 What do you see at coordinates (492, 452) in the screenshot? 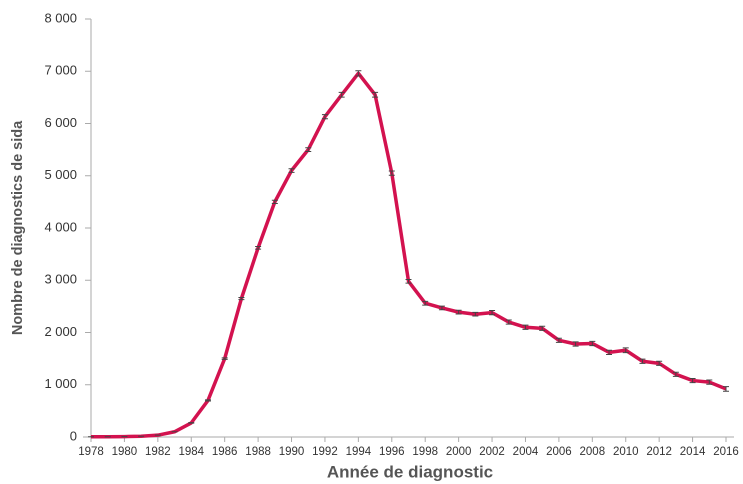
I see `x-tick-label: 2002` at bounding box center [492, 452].